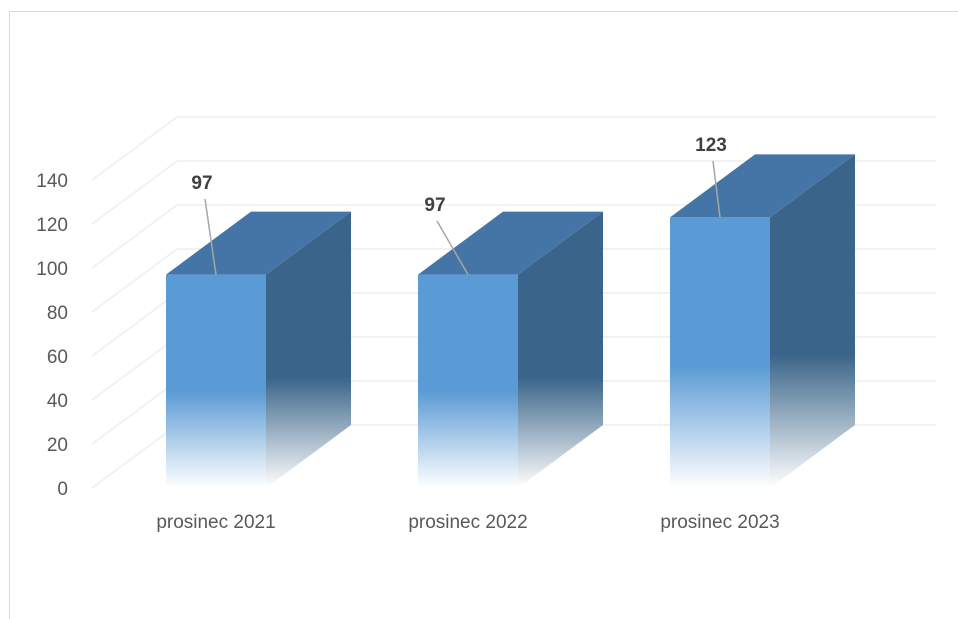  Describe the element at coordinates (52, 181) in the screenshot. I see `y-tick-label: 140` at that location.